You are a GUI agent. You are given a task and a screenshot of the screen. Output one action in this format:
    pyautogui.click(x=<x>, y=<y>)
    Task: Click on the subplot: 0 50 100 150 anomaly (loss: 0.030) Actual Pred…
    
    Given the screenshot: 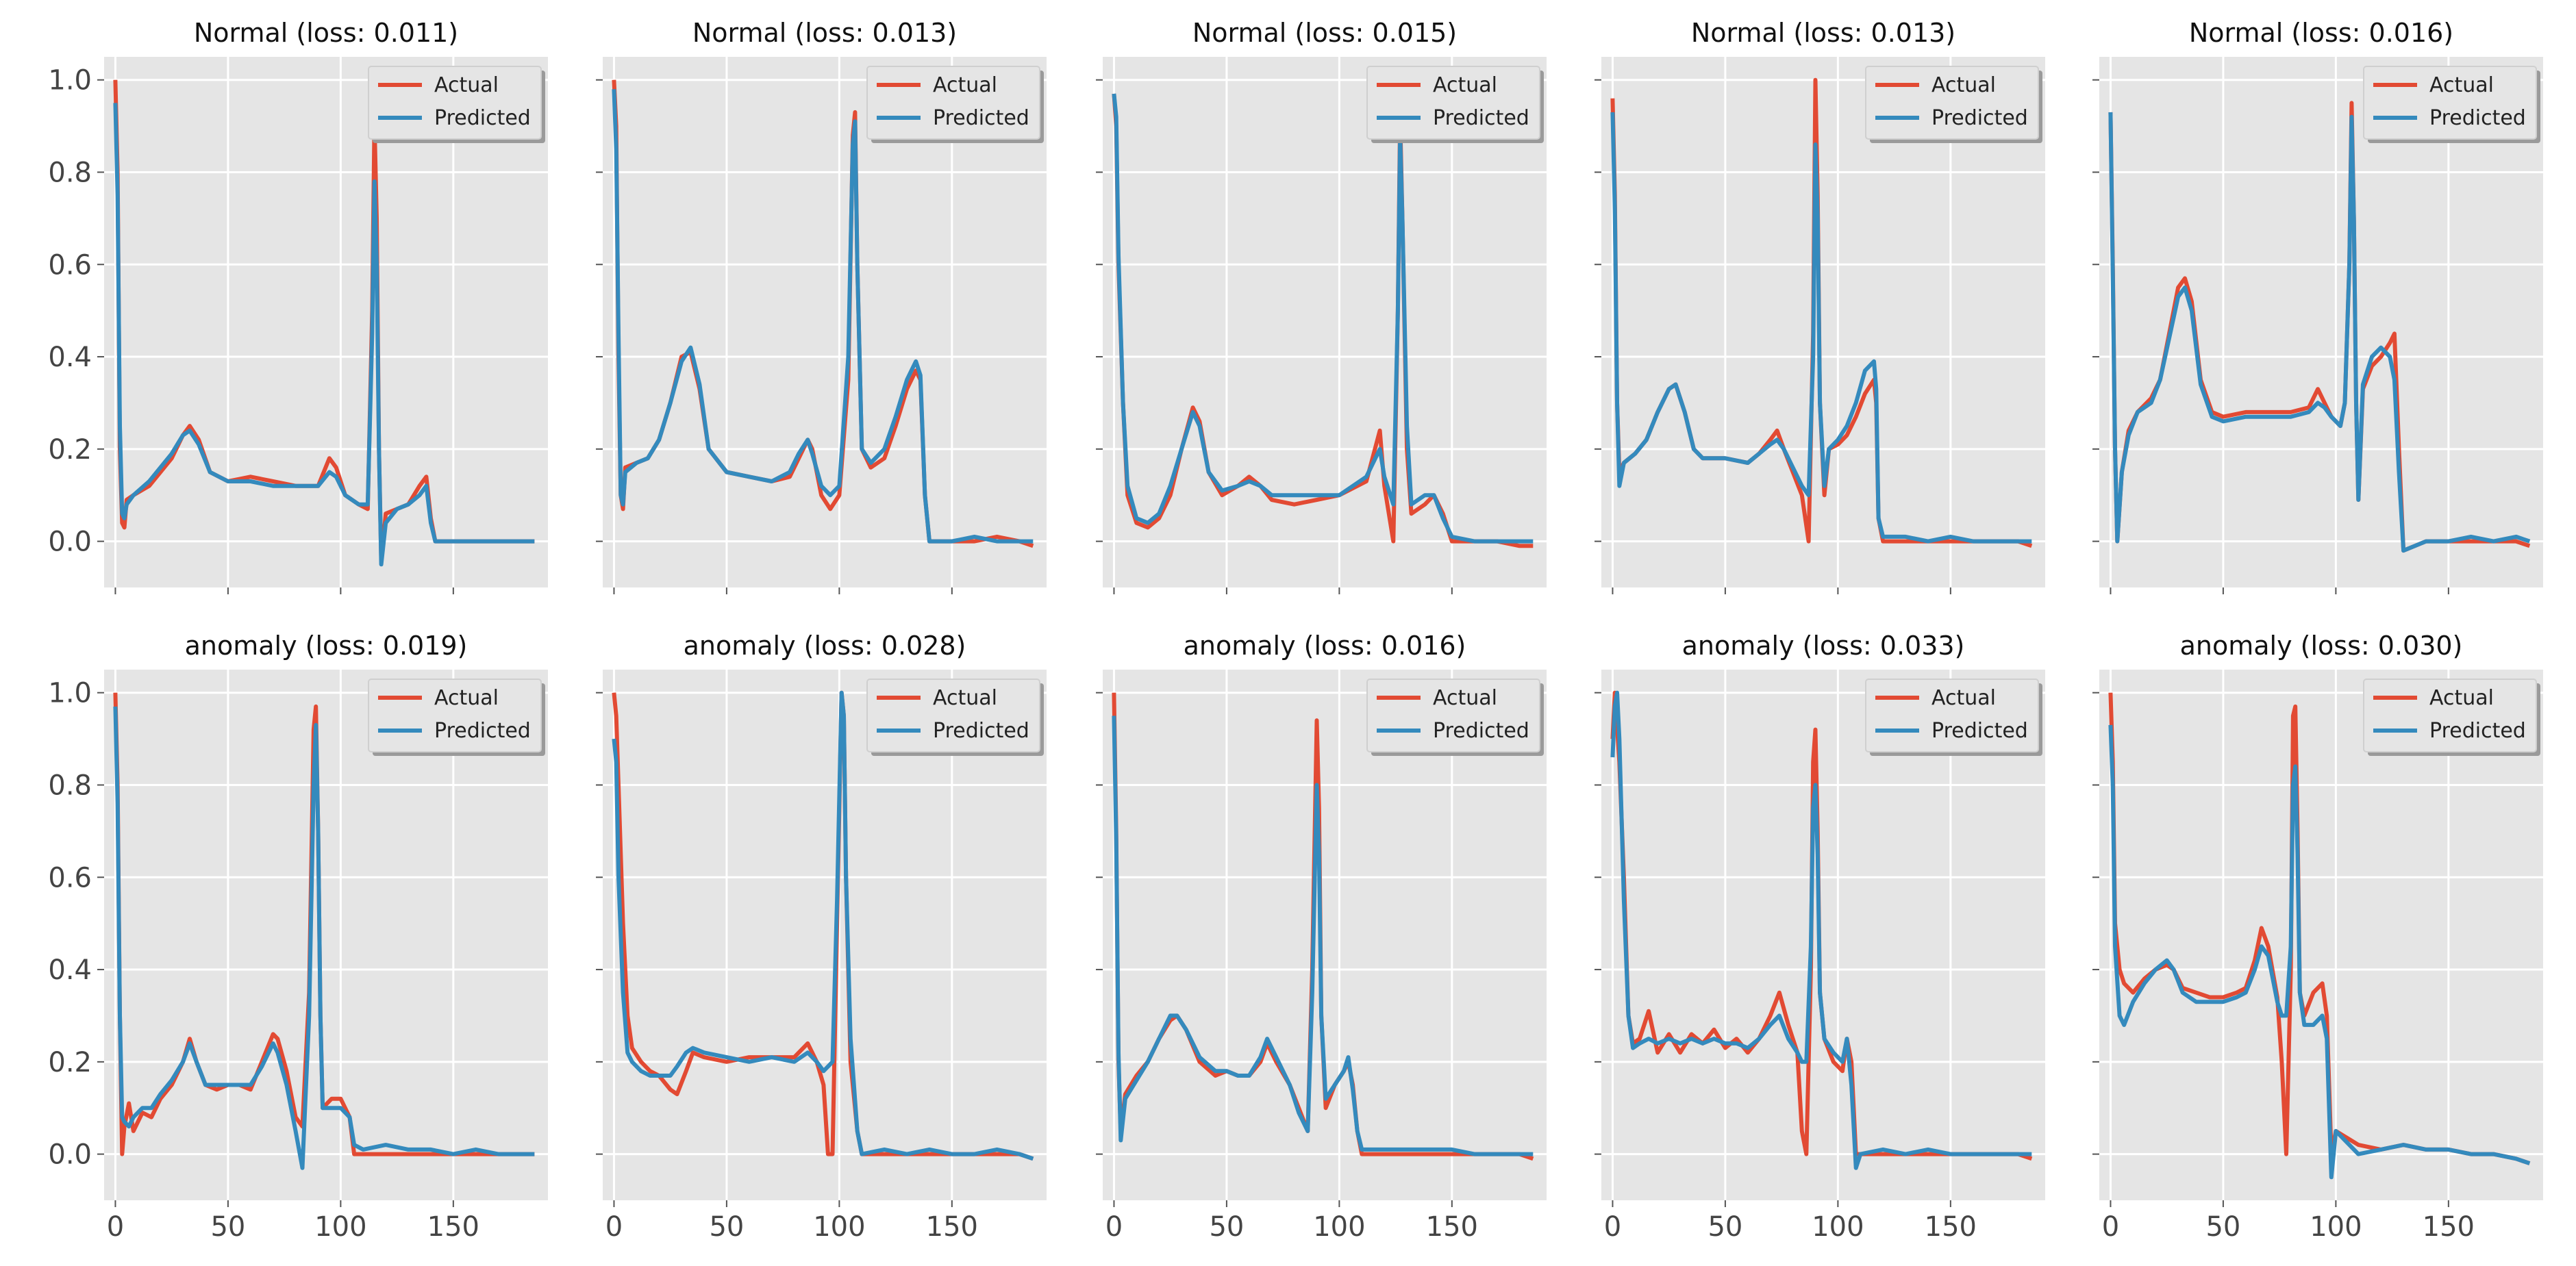 What is the action you would take?
    pyautogui.click(x=2317, y=937)
    